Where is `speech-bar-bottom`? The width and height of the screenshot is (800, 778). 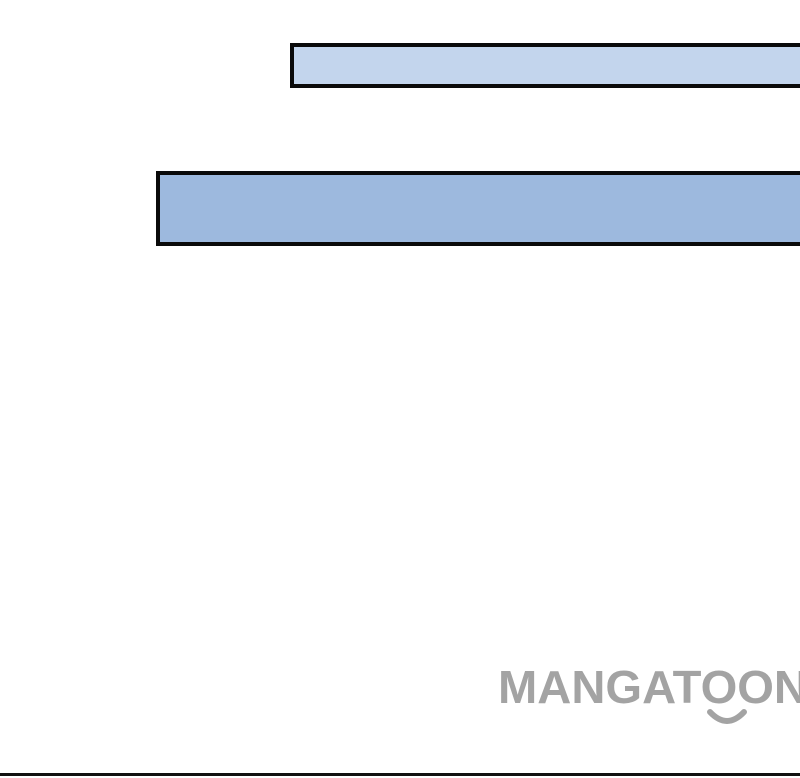
speech-bar-bottom is located at coordinates (478, 208).